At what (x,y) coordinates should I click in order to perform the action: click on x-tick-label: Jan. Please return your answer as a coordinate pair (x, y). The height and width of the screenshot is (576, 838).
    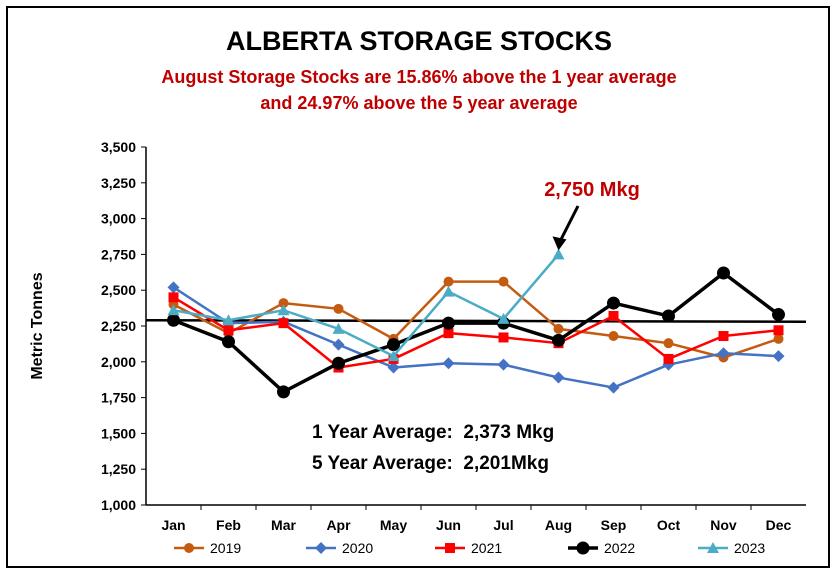
    Looking at the image, I should click on (173, 525).